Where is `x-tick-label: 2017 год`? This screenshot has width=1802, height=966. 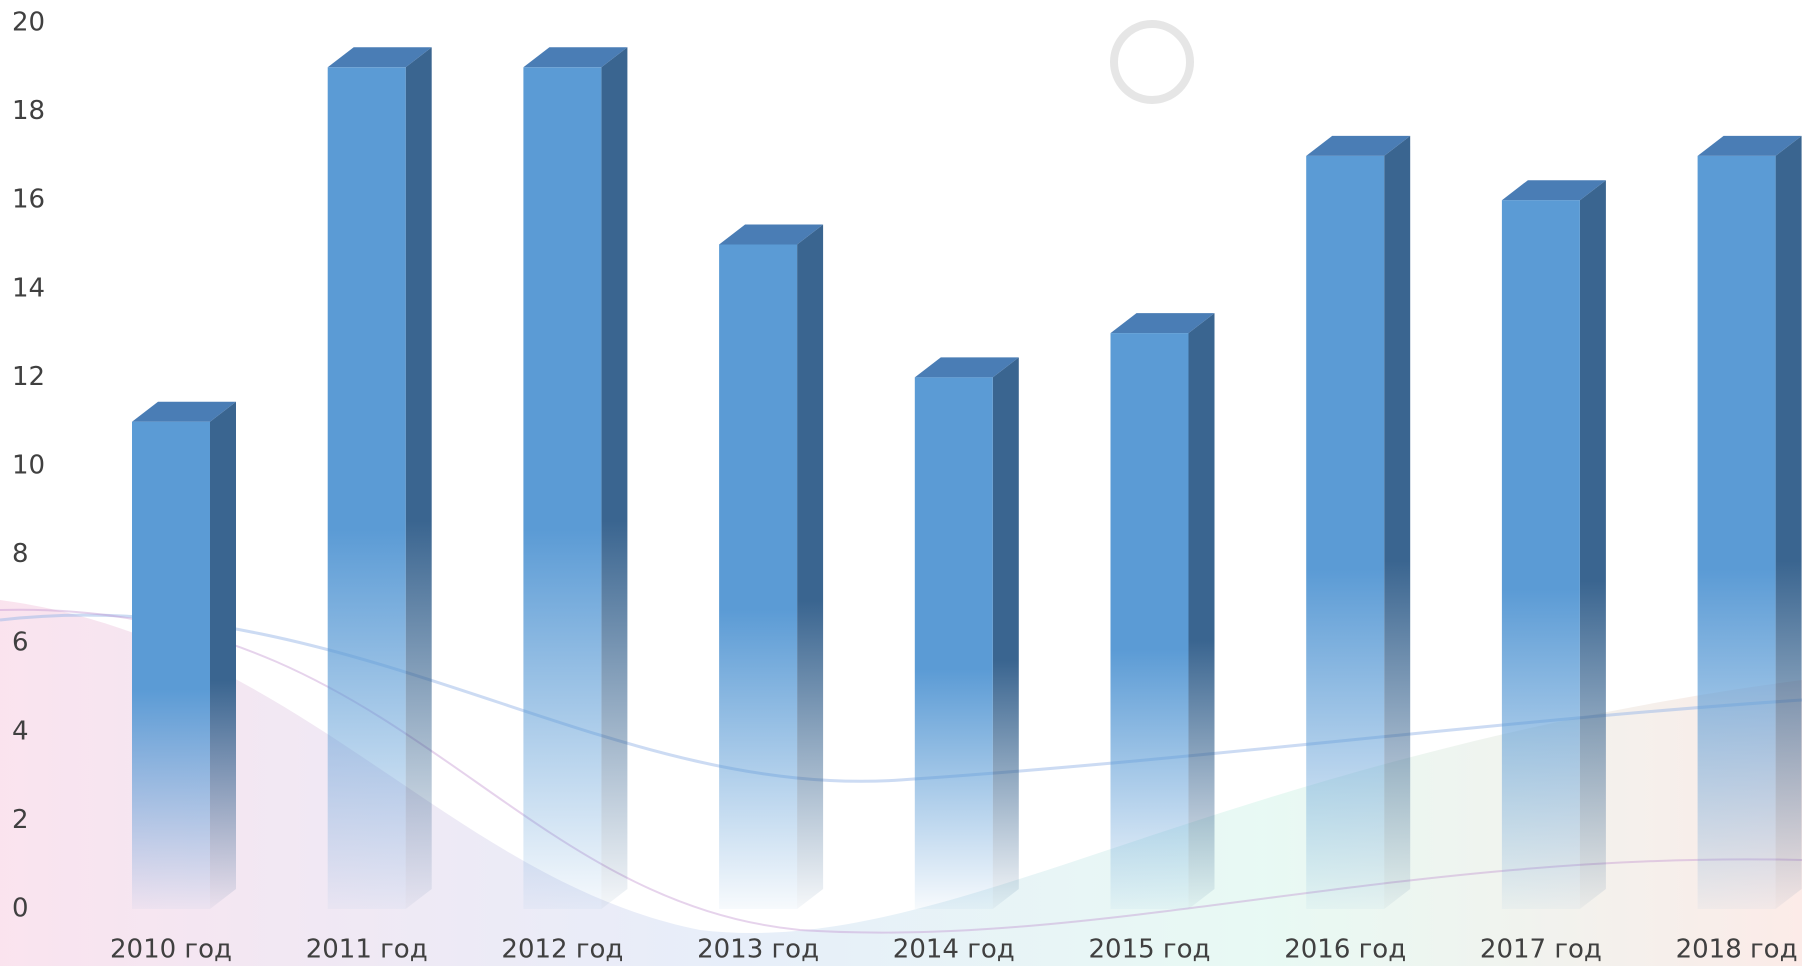 x-tick-label: 2017 год is located at coordinates (1541, 950).